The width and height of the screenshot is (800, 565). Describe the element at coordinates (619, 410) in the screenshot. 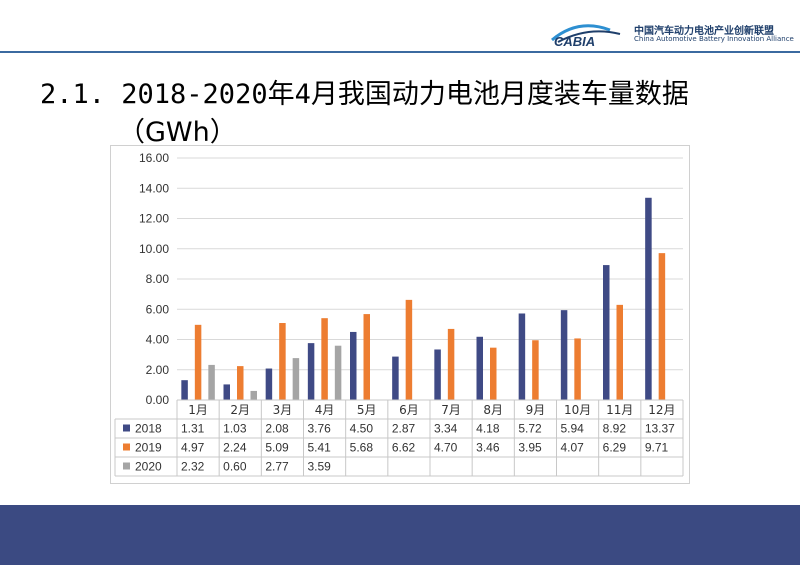

I see `x-category-label: 11月` at that location.